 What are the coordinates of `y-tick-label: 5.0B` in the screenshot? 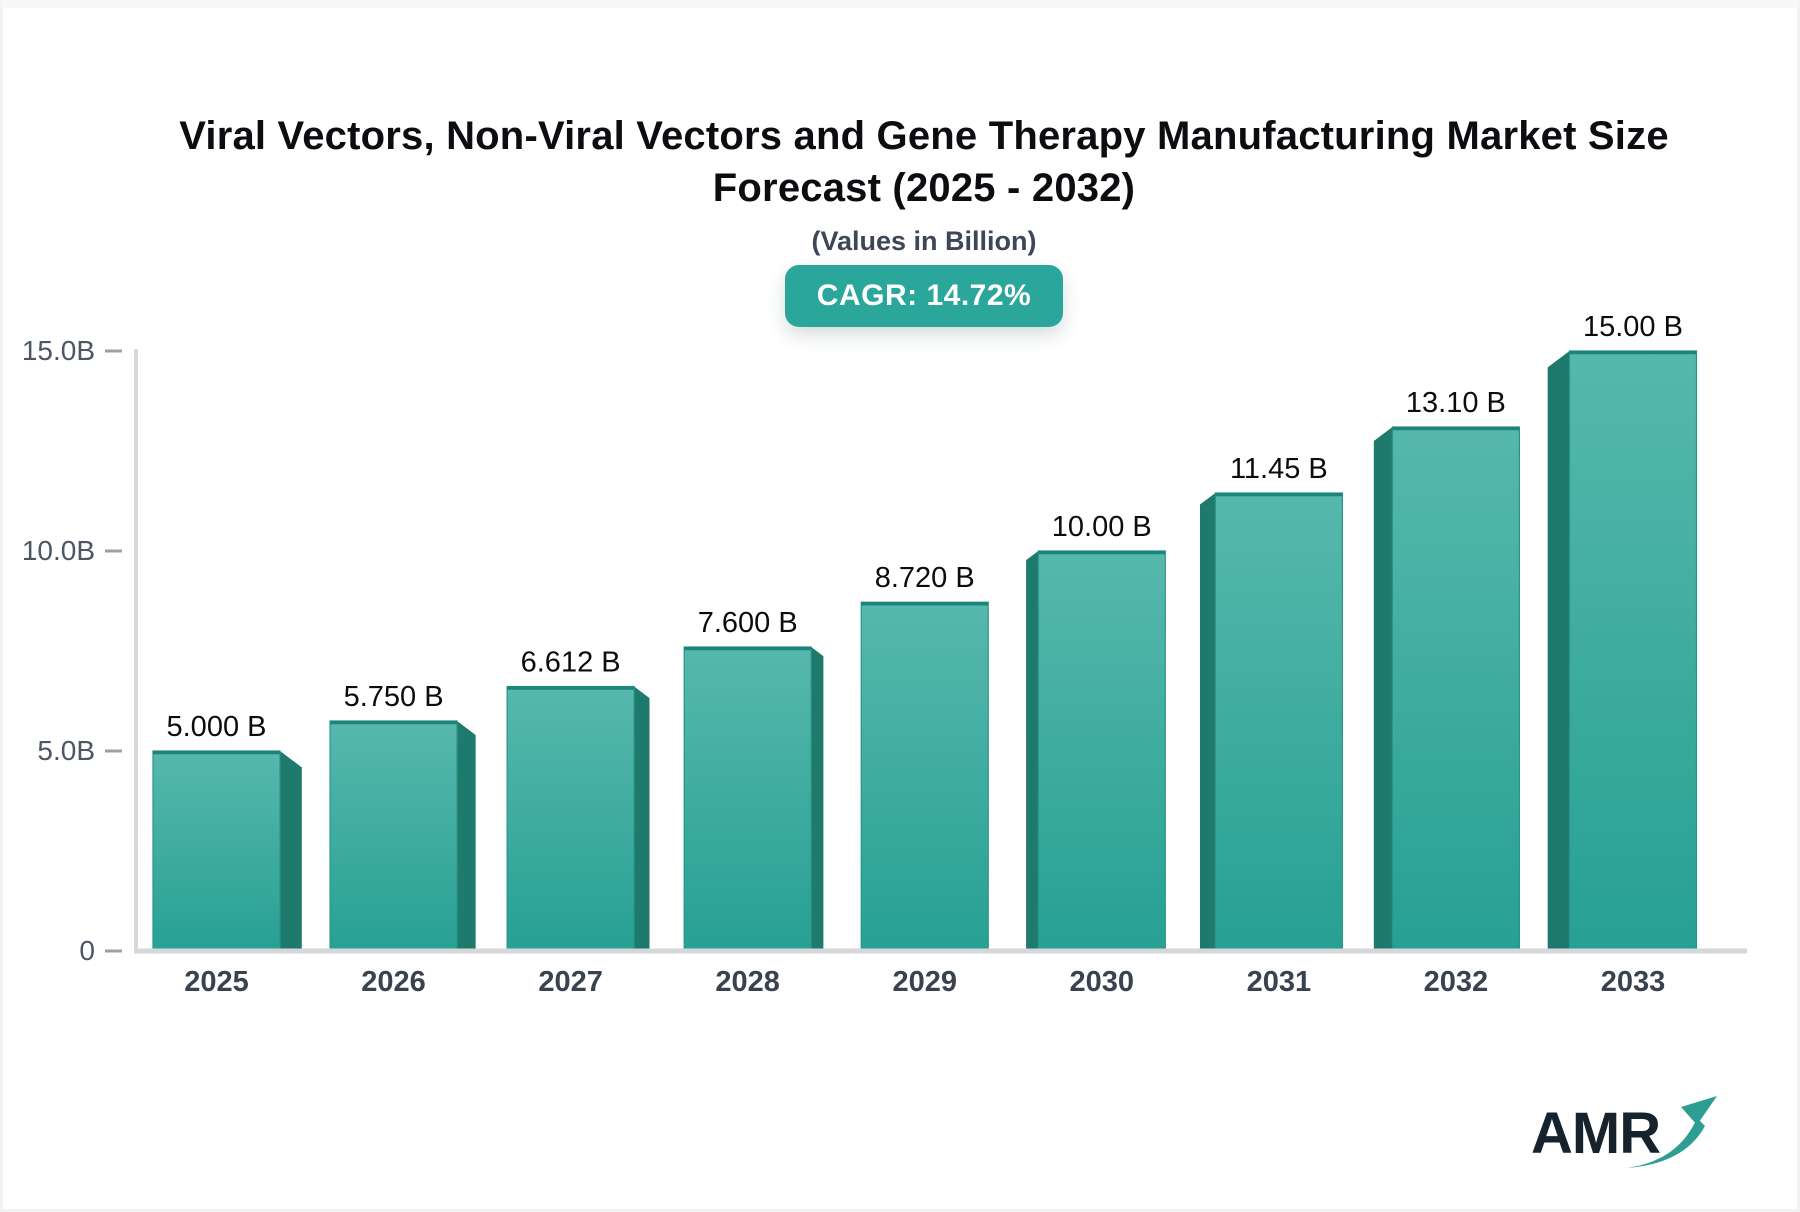 It's located at (66, 750).